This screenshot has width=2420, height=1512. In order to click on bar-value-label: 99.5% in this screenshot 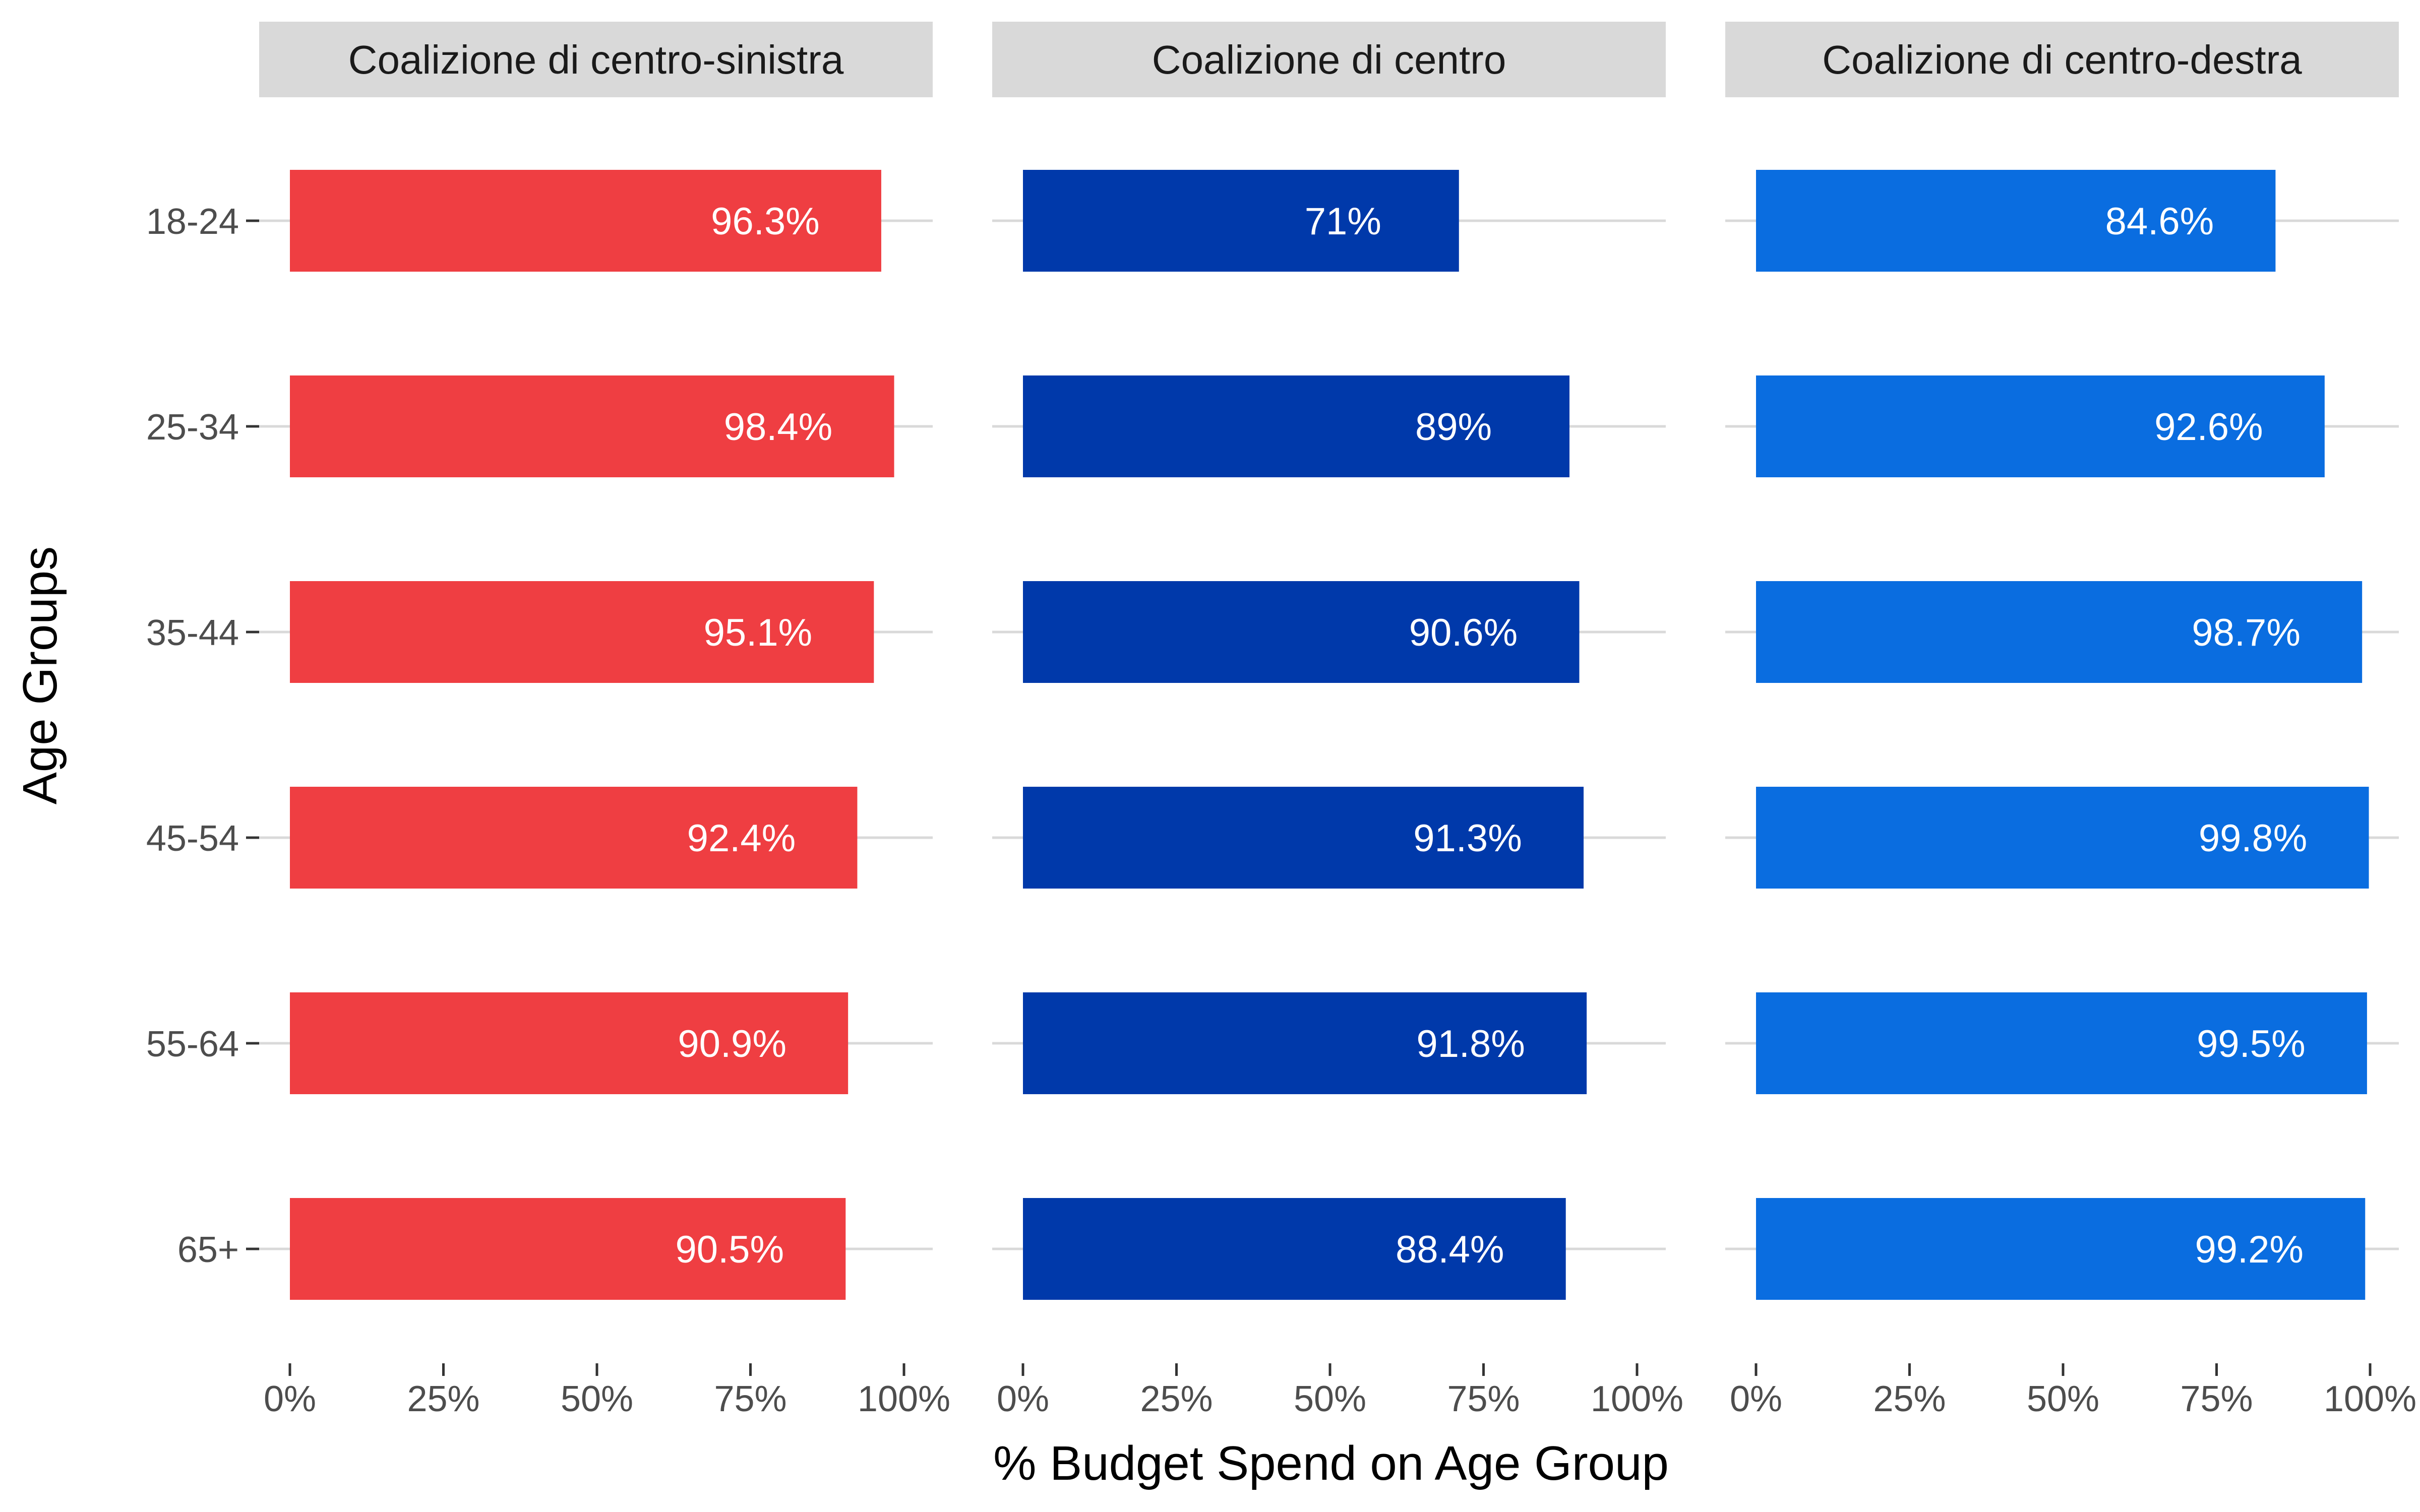, I will do `click(2251, 1044)`.